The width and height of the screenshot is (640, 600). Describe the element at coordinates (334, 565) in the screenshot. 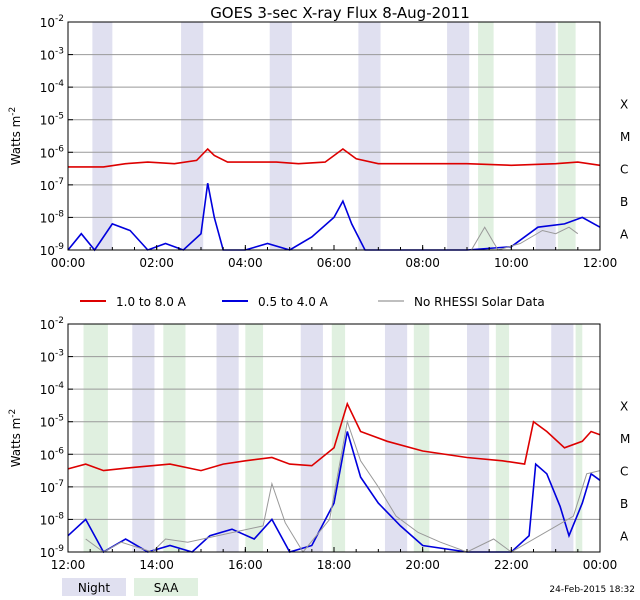

I see `x-tick-label: 18:00` at that location.